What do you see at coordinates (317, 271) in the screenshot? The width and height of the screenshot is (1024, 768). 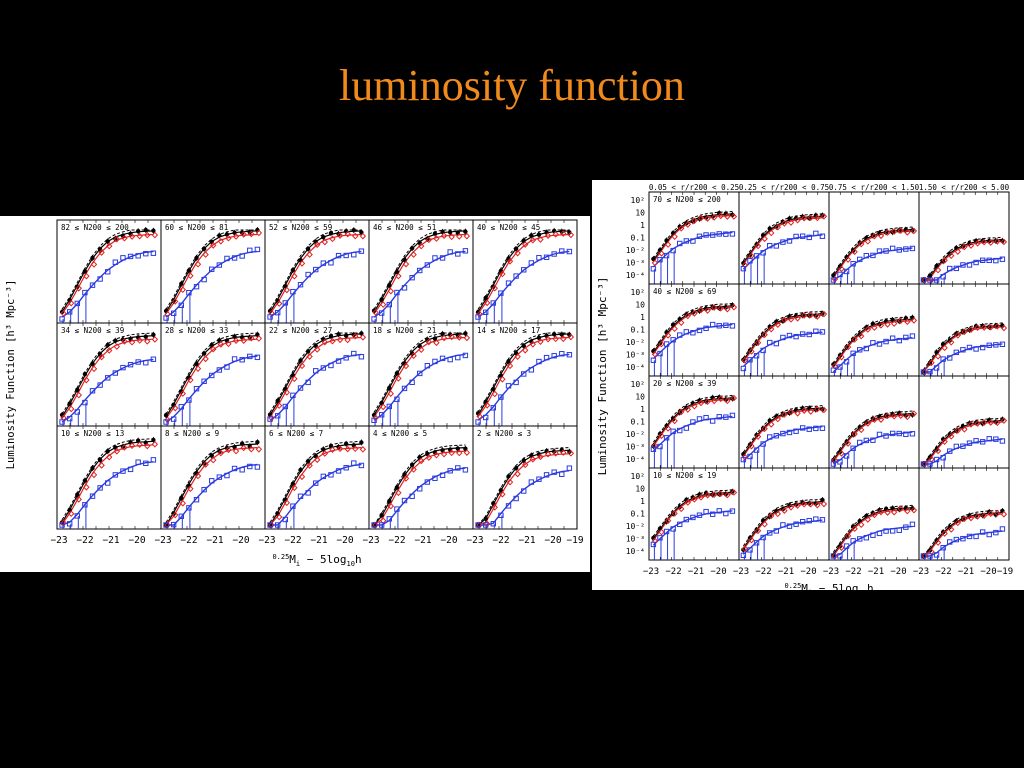 I see `panel: 52 ≤ N200 ≤ 59` at bounding box center [317, 271].